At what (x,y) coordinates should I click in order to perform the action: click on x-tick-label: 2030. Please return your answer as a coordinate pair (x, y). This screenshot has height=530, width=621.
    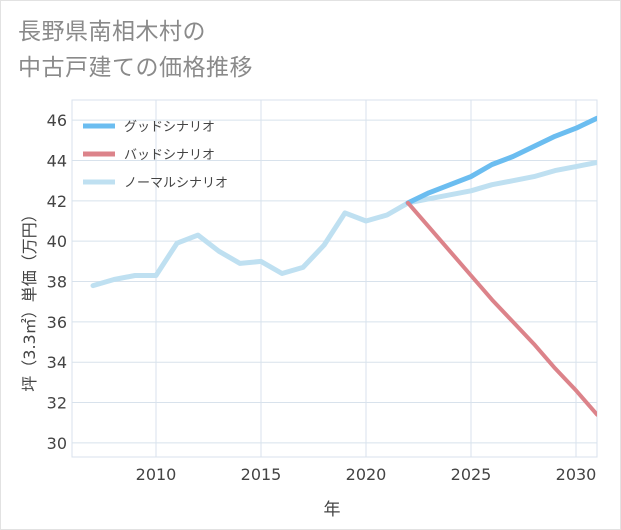
    Looking at the image, I should click on (576, 474).